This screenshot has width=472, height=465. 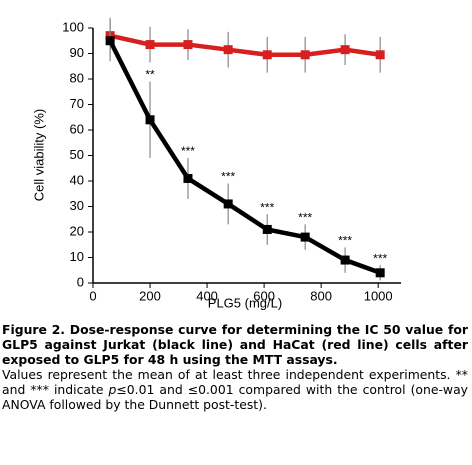 What do you see at coordinates (77, 103) in the screenshot?
I see `y-tick-label: 70` at bounding box center [77, 103].